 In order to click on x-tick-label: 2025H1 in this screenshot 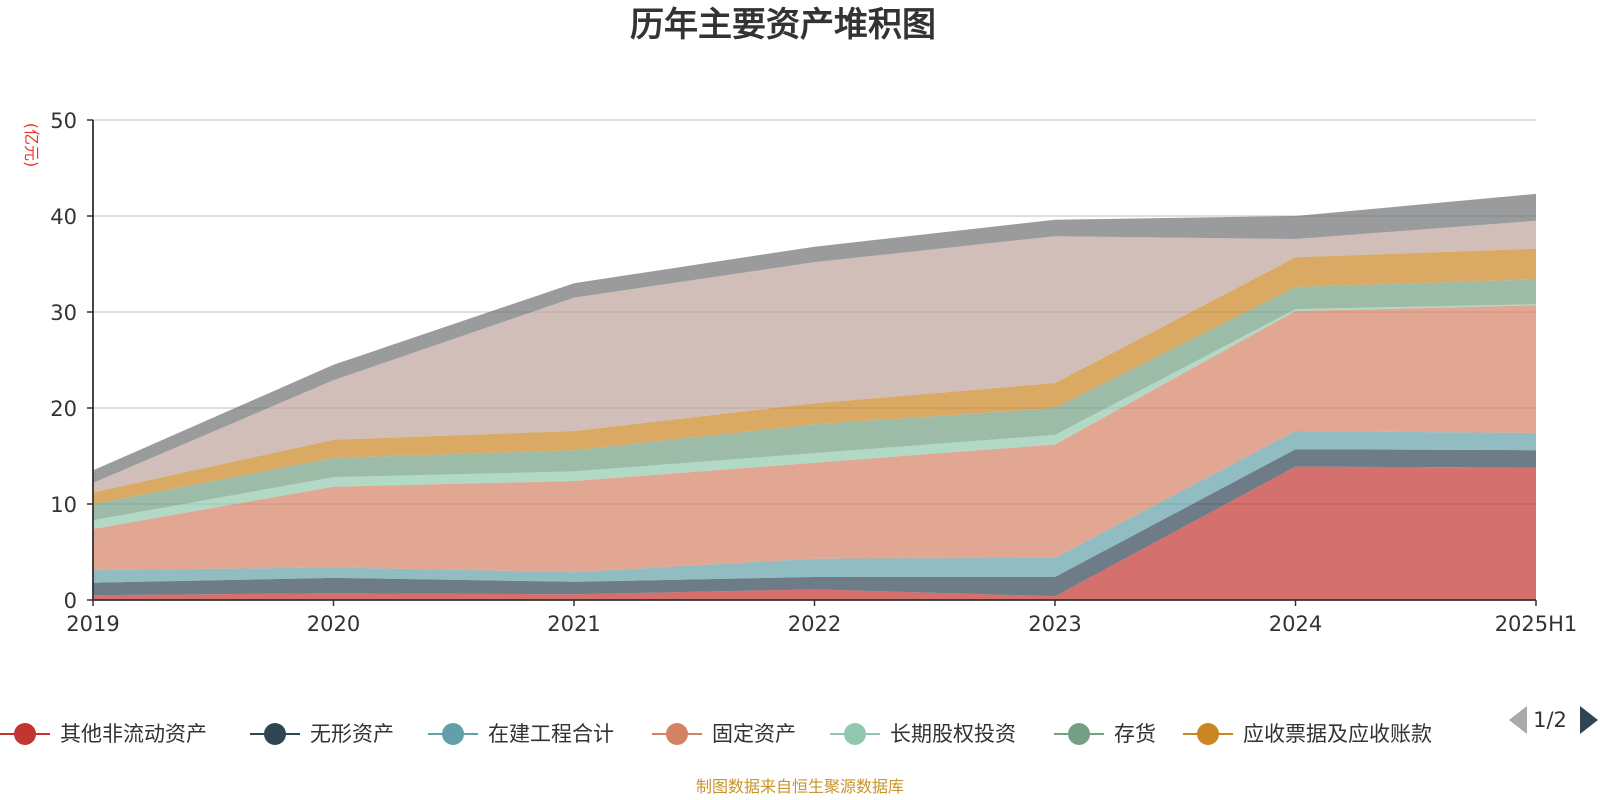, I will do `click(1536, 624)`.